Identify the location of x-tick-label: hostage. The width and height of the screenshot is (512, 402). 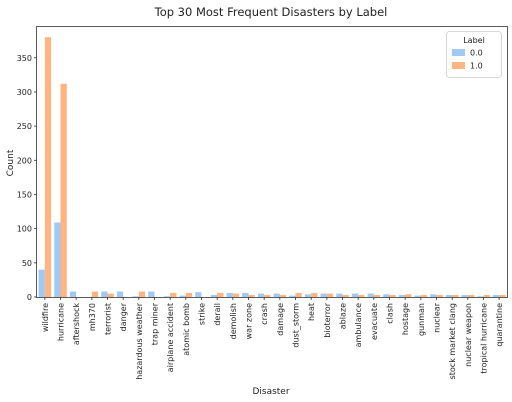
(405, 319).